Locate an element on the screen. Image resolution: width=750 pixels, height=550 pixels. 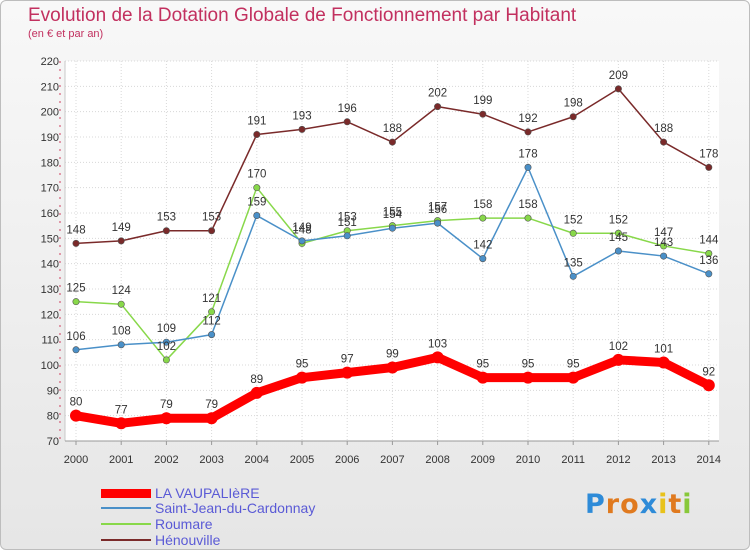
data-label: 97 is located at coordinates (347, 360).